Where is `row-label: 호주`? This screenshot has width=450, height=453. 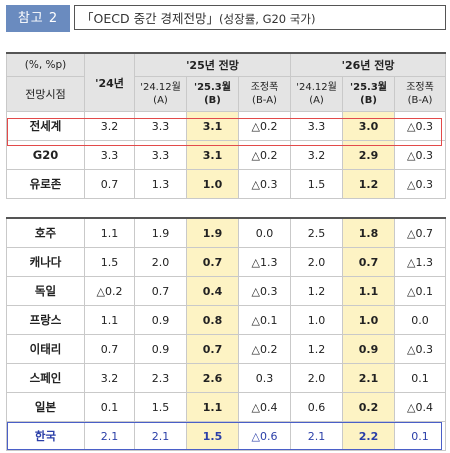 row-label: 호주 is located at coordinates (45, 232).